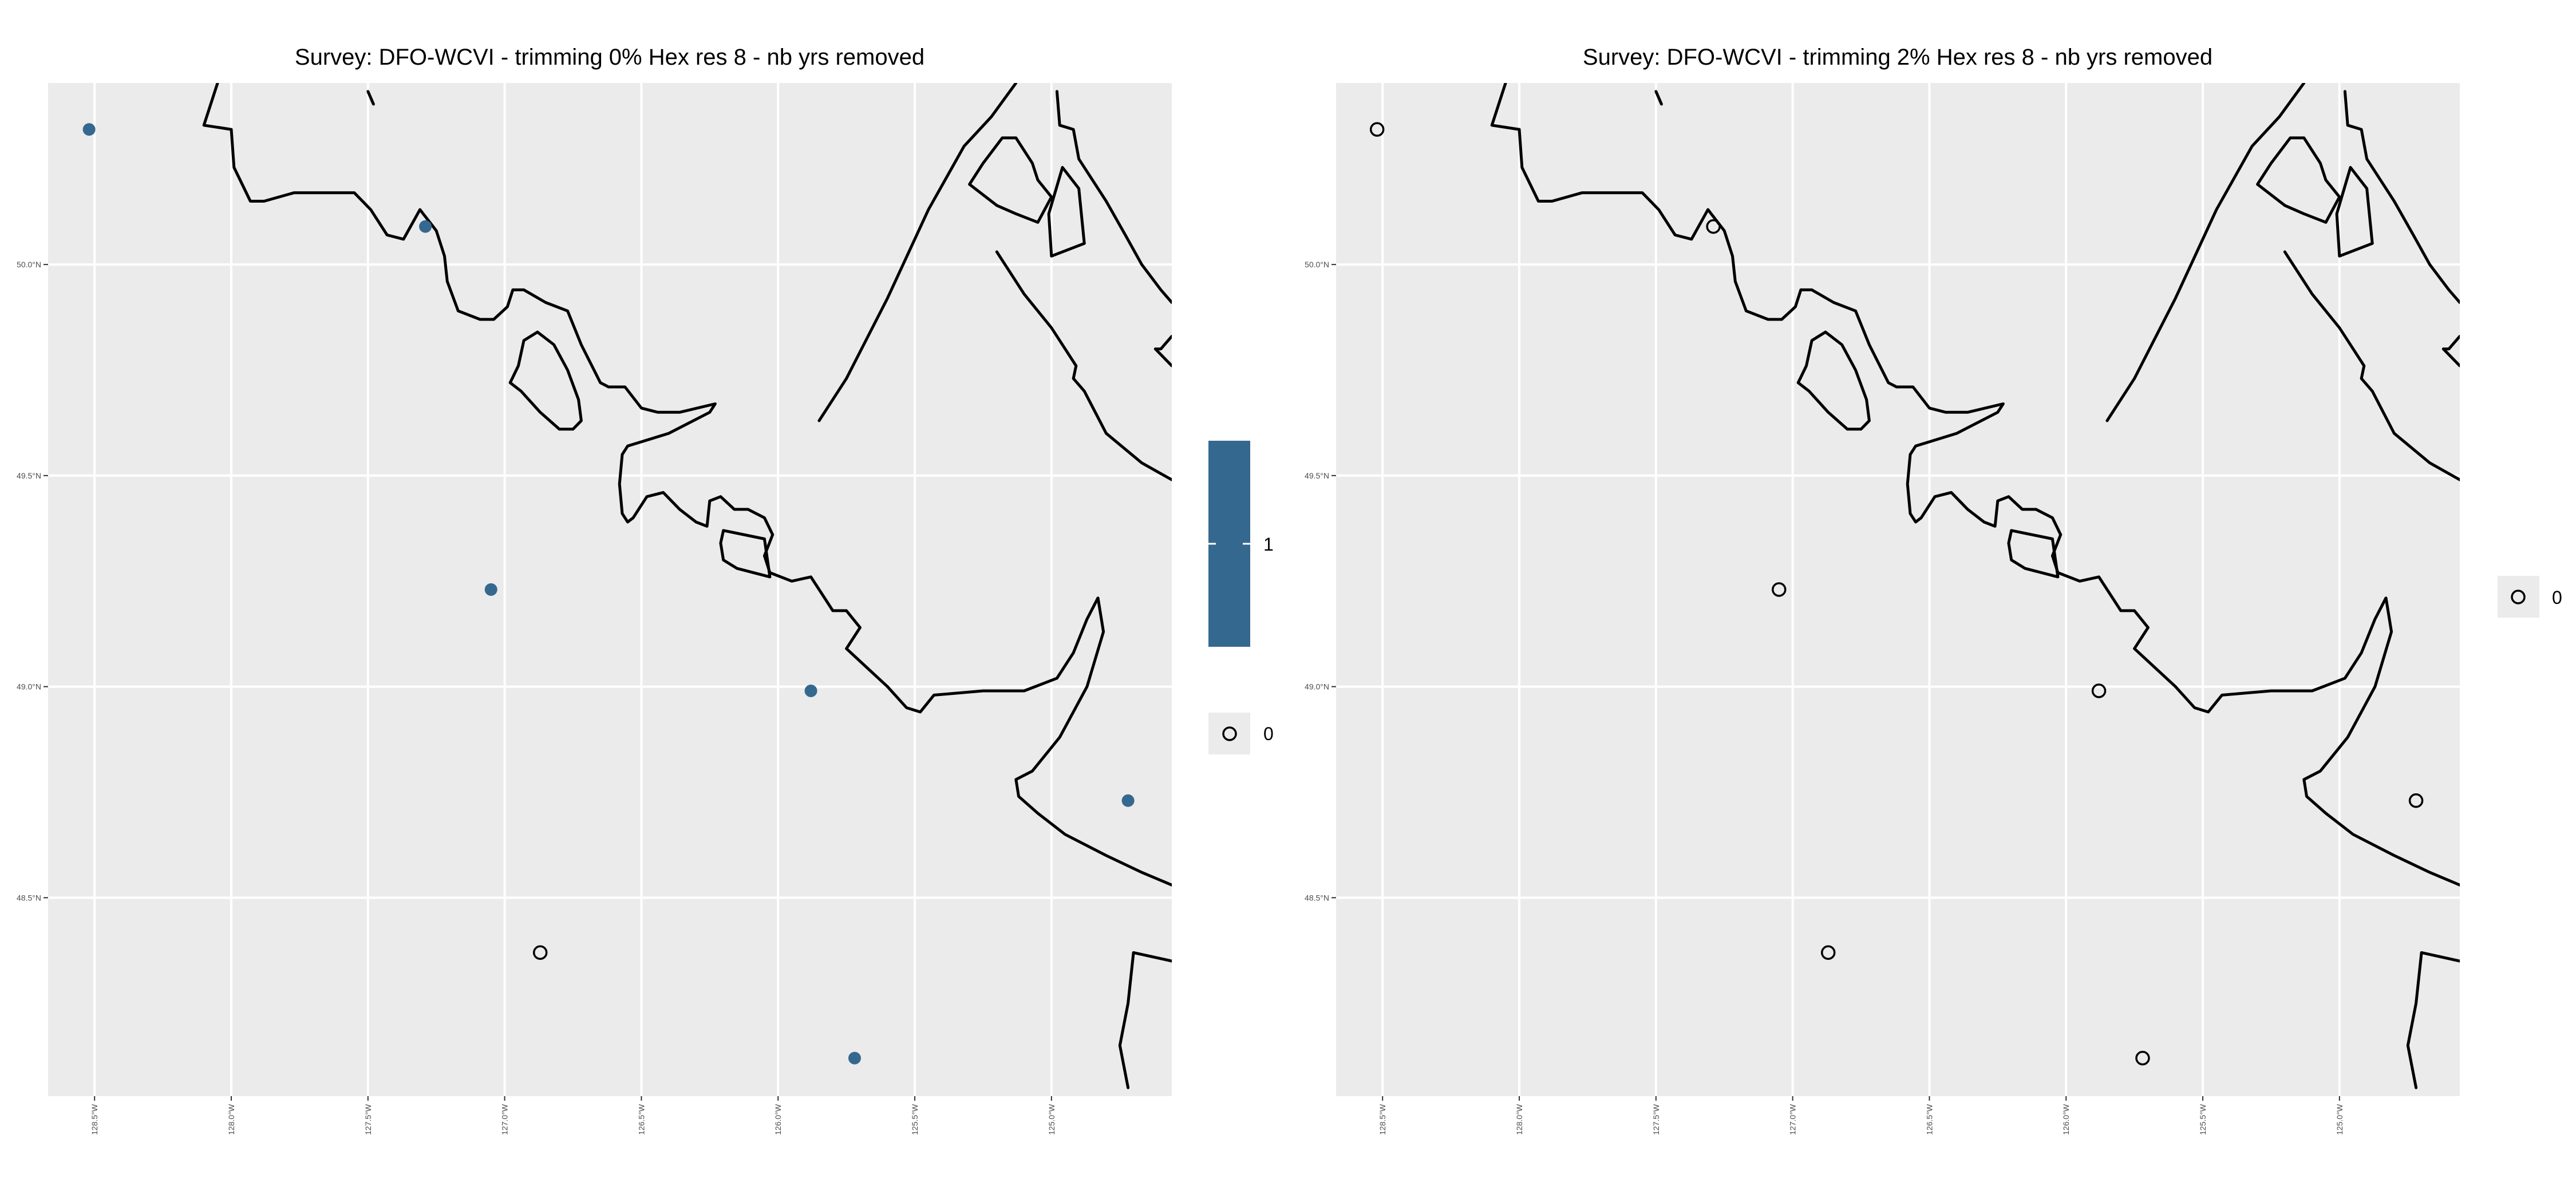 The width and height of the screenshot is (2576, 1202). I want to click on legend-fill-label: 1, so click(1268, 544).